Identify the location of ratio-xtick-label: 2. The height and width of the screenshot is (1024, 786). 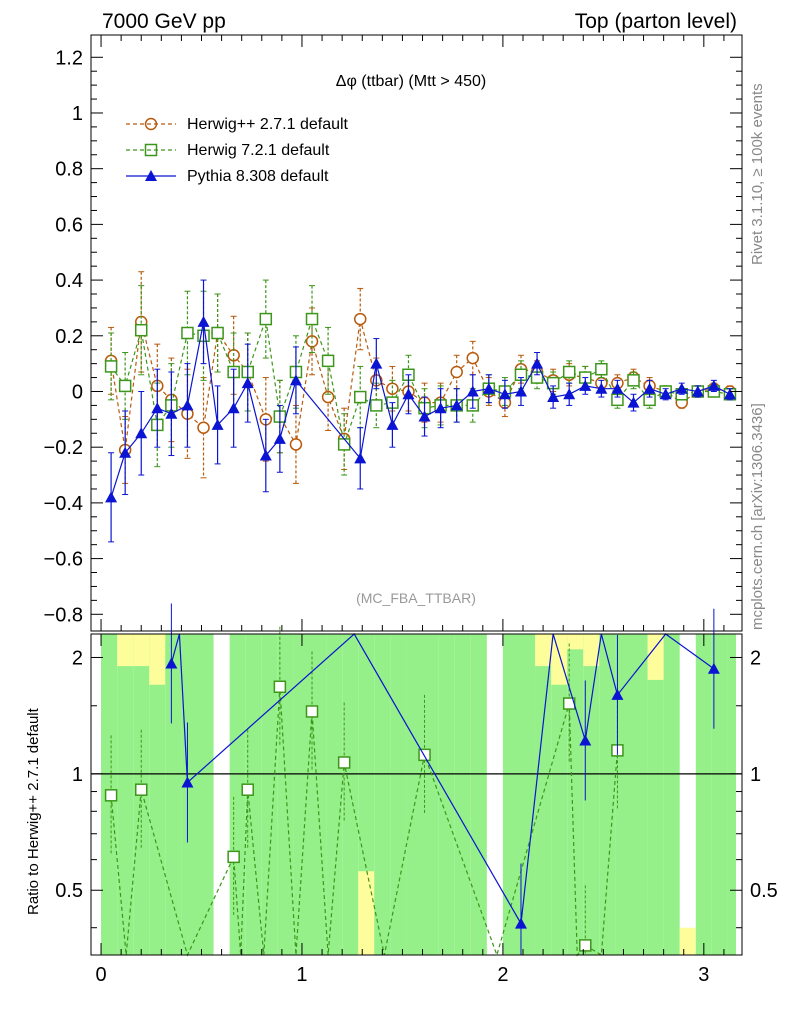
(502, 975).